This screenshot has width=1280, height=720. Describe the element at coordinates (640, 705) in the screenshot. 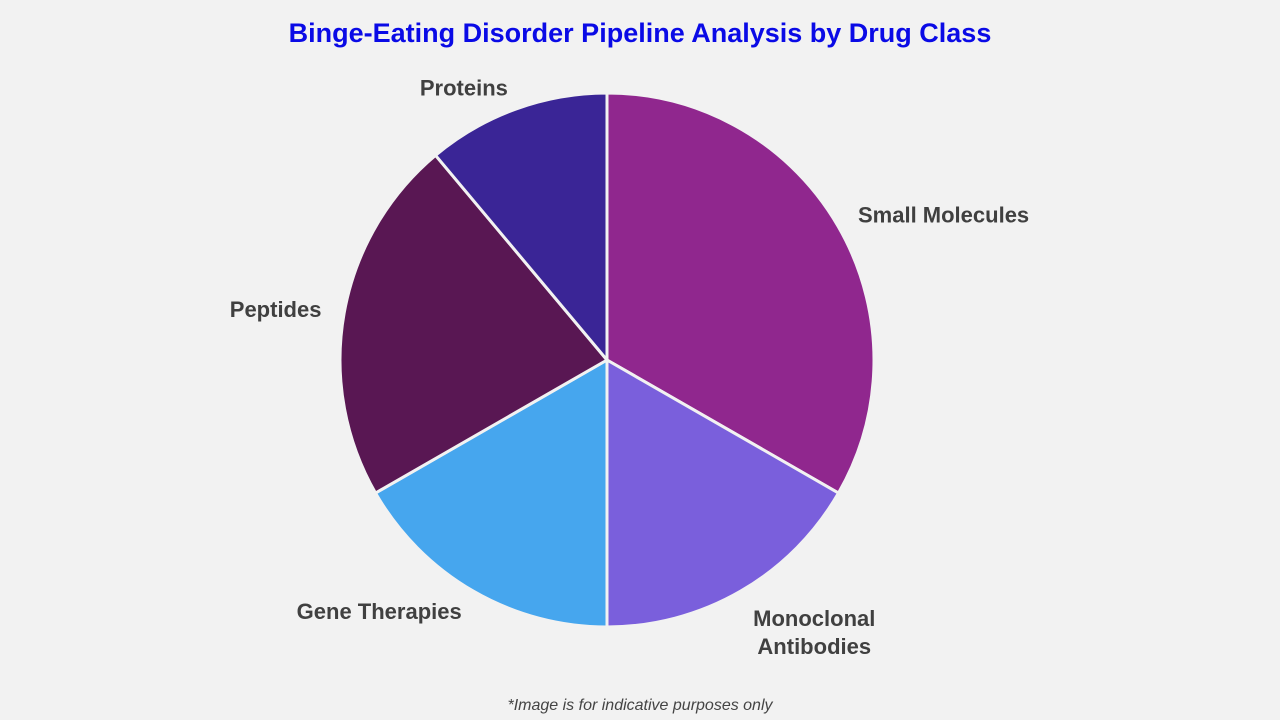

I see `footnote: *Image is for indicative purposes only` at that location.